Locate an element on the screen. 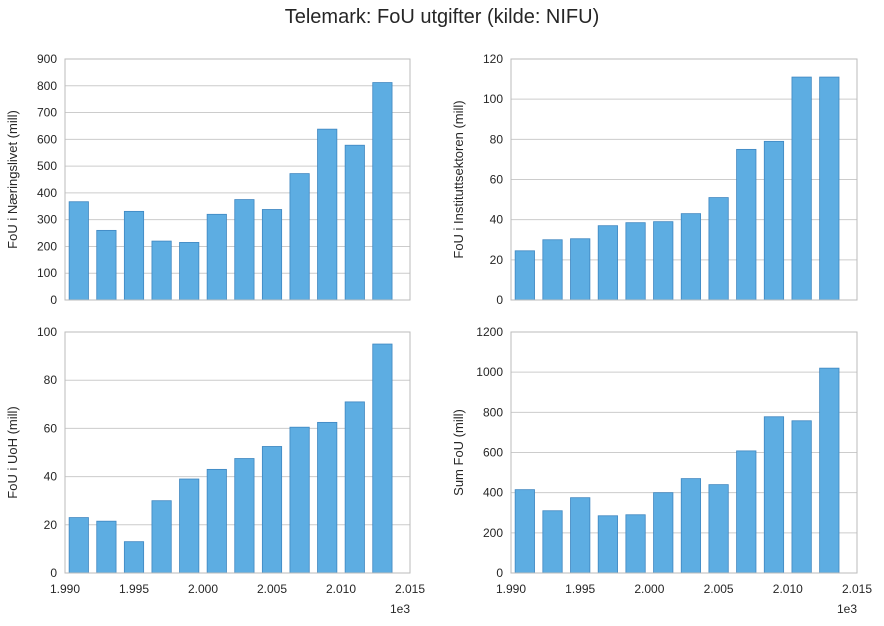  y-tick-label: 1200 is located at coordinates (489, 332).